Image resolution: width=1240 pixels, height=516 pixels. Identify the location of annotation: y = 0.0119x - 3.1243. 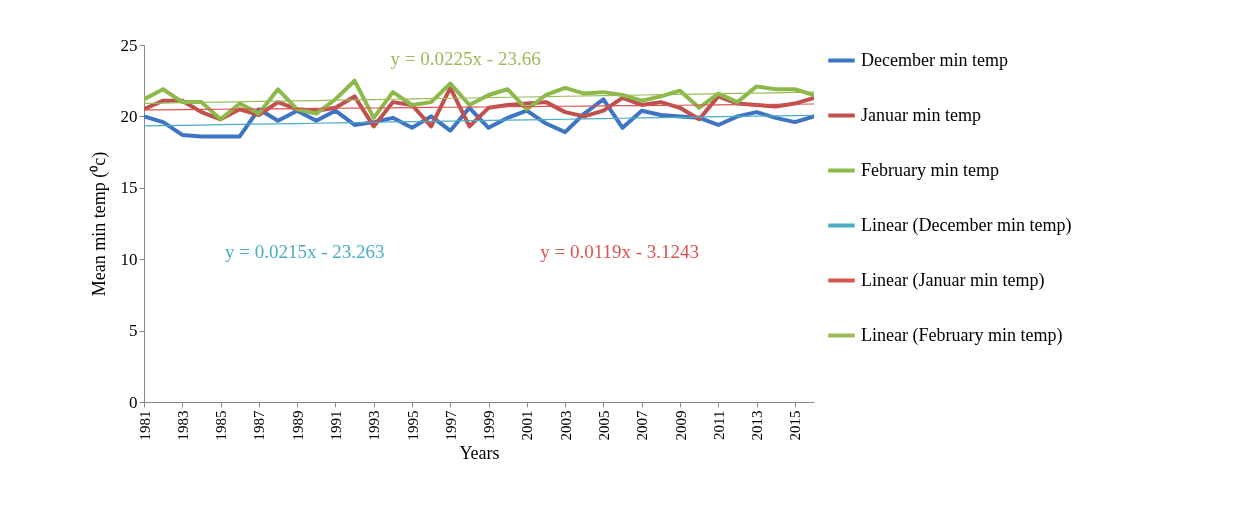
(620, 252).